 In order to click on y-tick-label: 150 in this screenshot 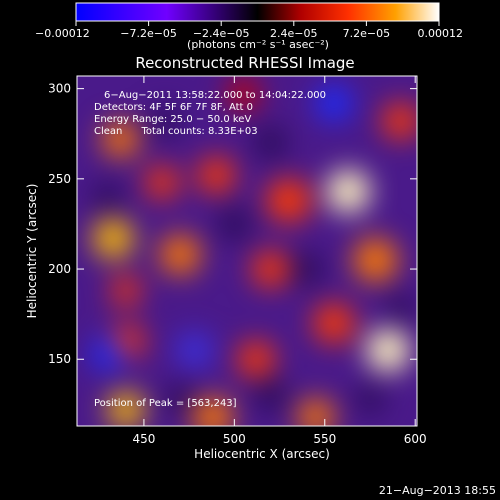, I will do `click(59, 359)`.